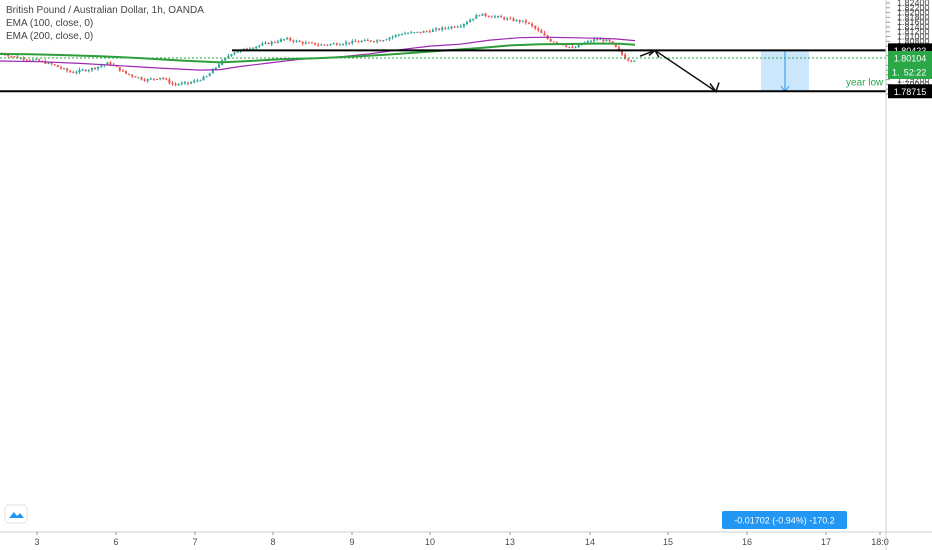  Describe the element at coordinates (913, 32) in the screenshot. I see `price-tick-label: 1.81200` at that location.